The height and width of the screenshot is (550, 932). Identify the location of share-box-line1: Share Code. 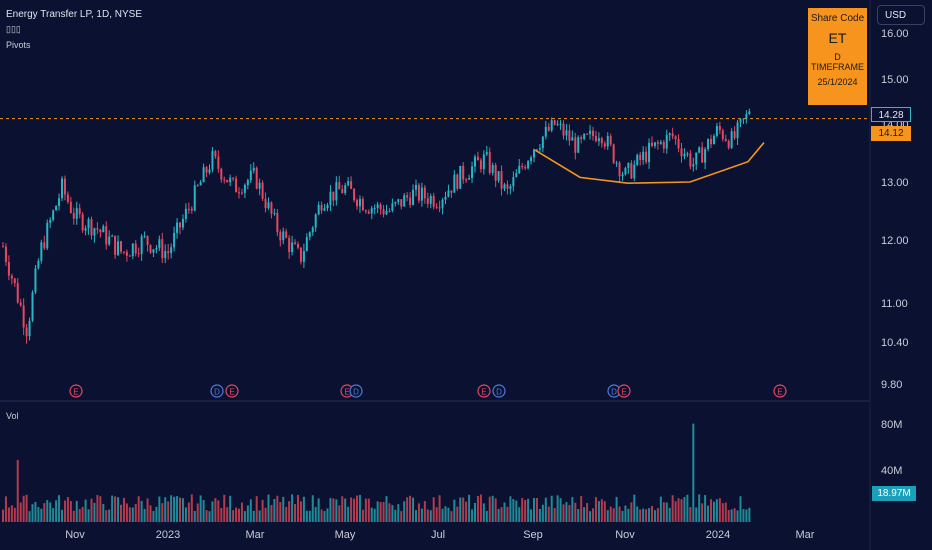
(837, 18).